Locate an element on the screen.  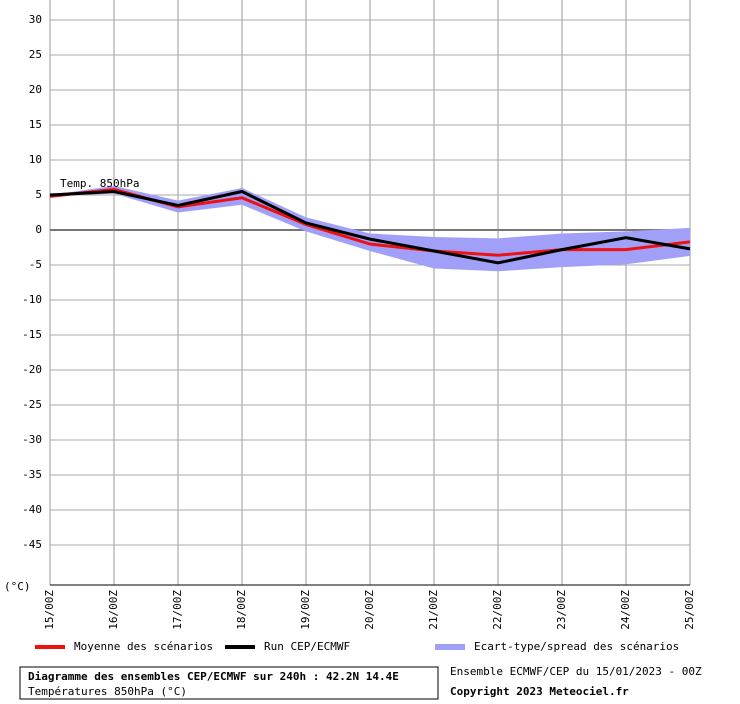
legend-label: Run CEP/ECMWF is located at coordinates (307, 646).